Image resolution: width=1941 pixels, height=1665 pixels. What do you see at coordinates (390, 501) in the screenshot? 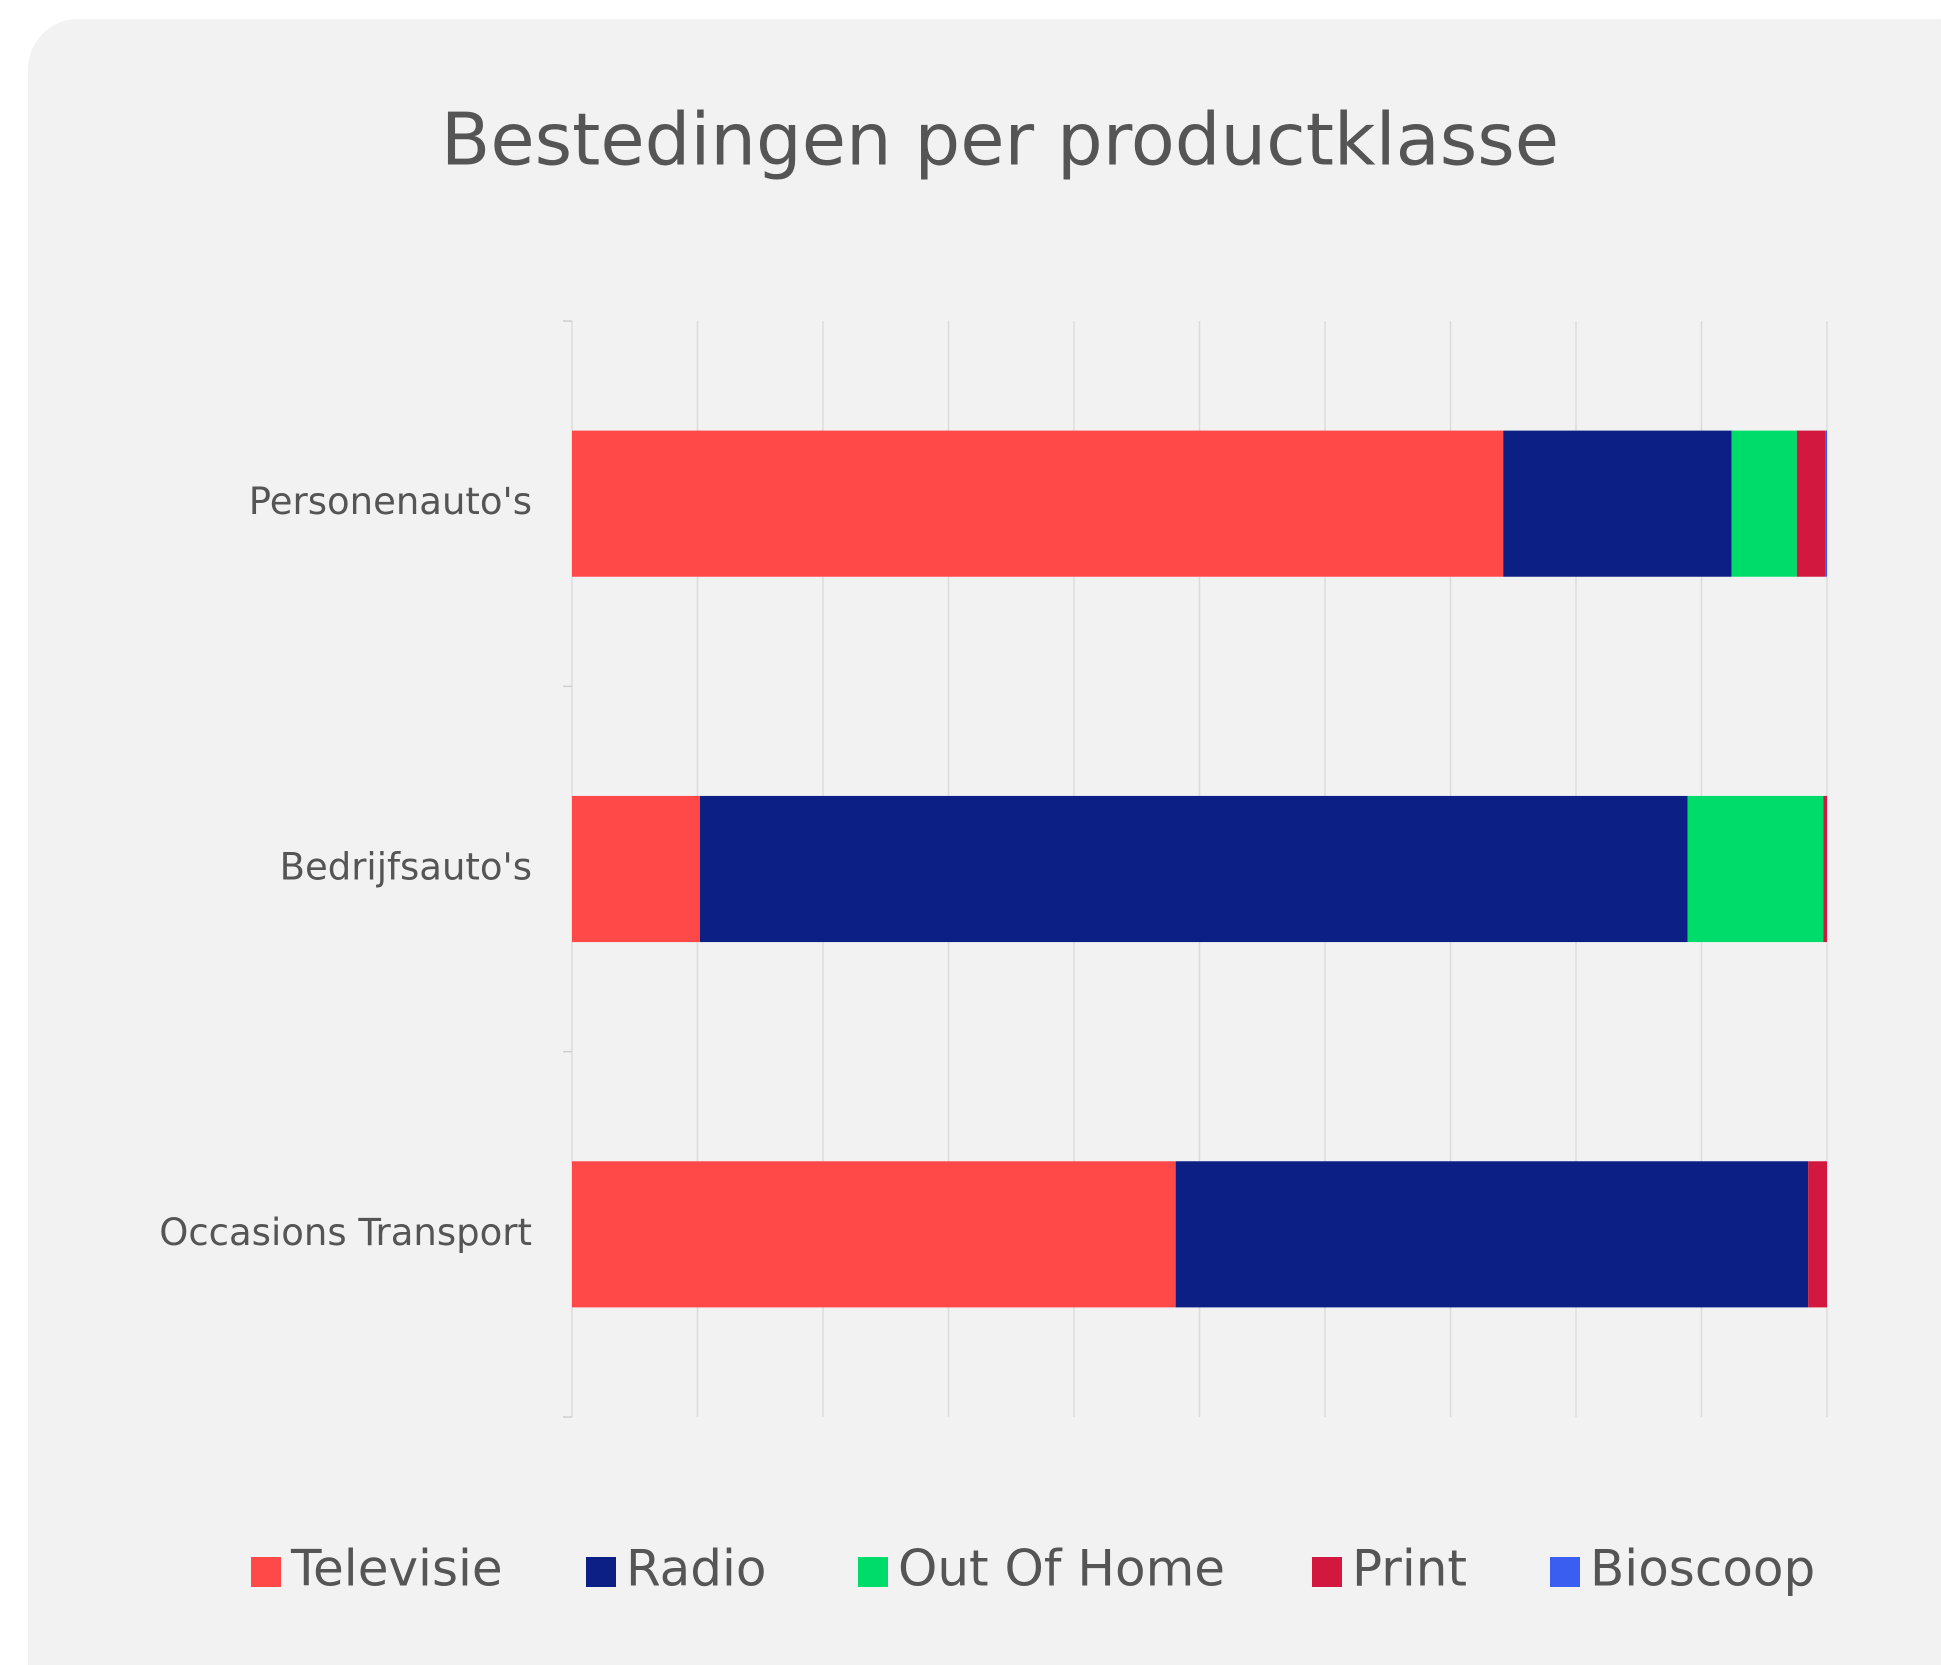
I see `y-tick-label: Personenauto's` at bounding box center [390, 501].